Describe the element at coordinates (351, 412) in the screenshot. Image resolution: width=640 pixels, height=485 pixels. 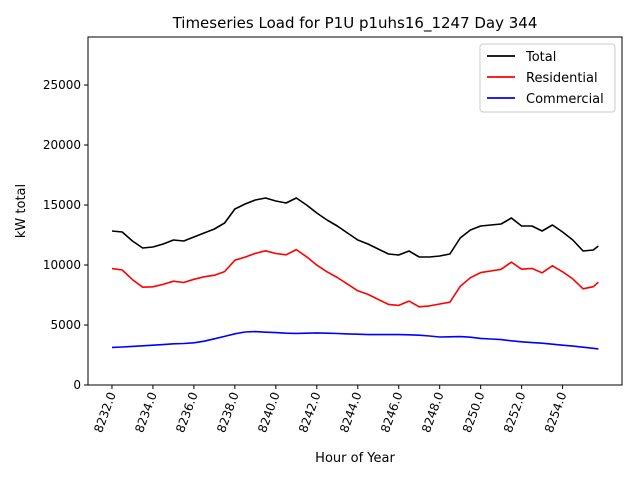
I see `x-tick-label: 8244.0` at that location.